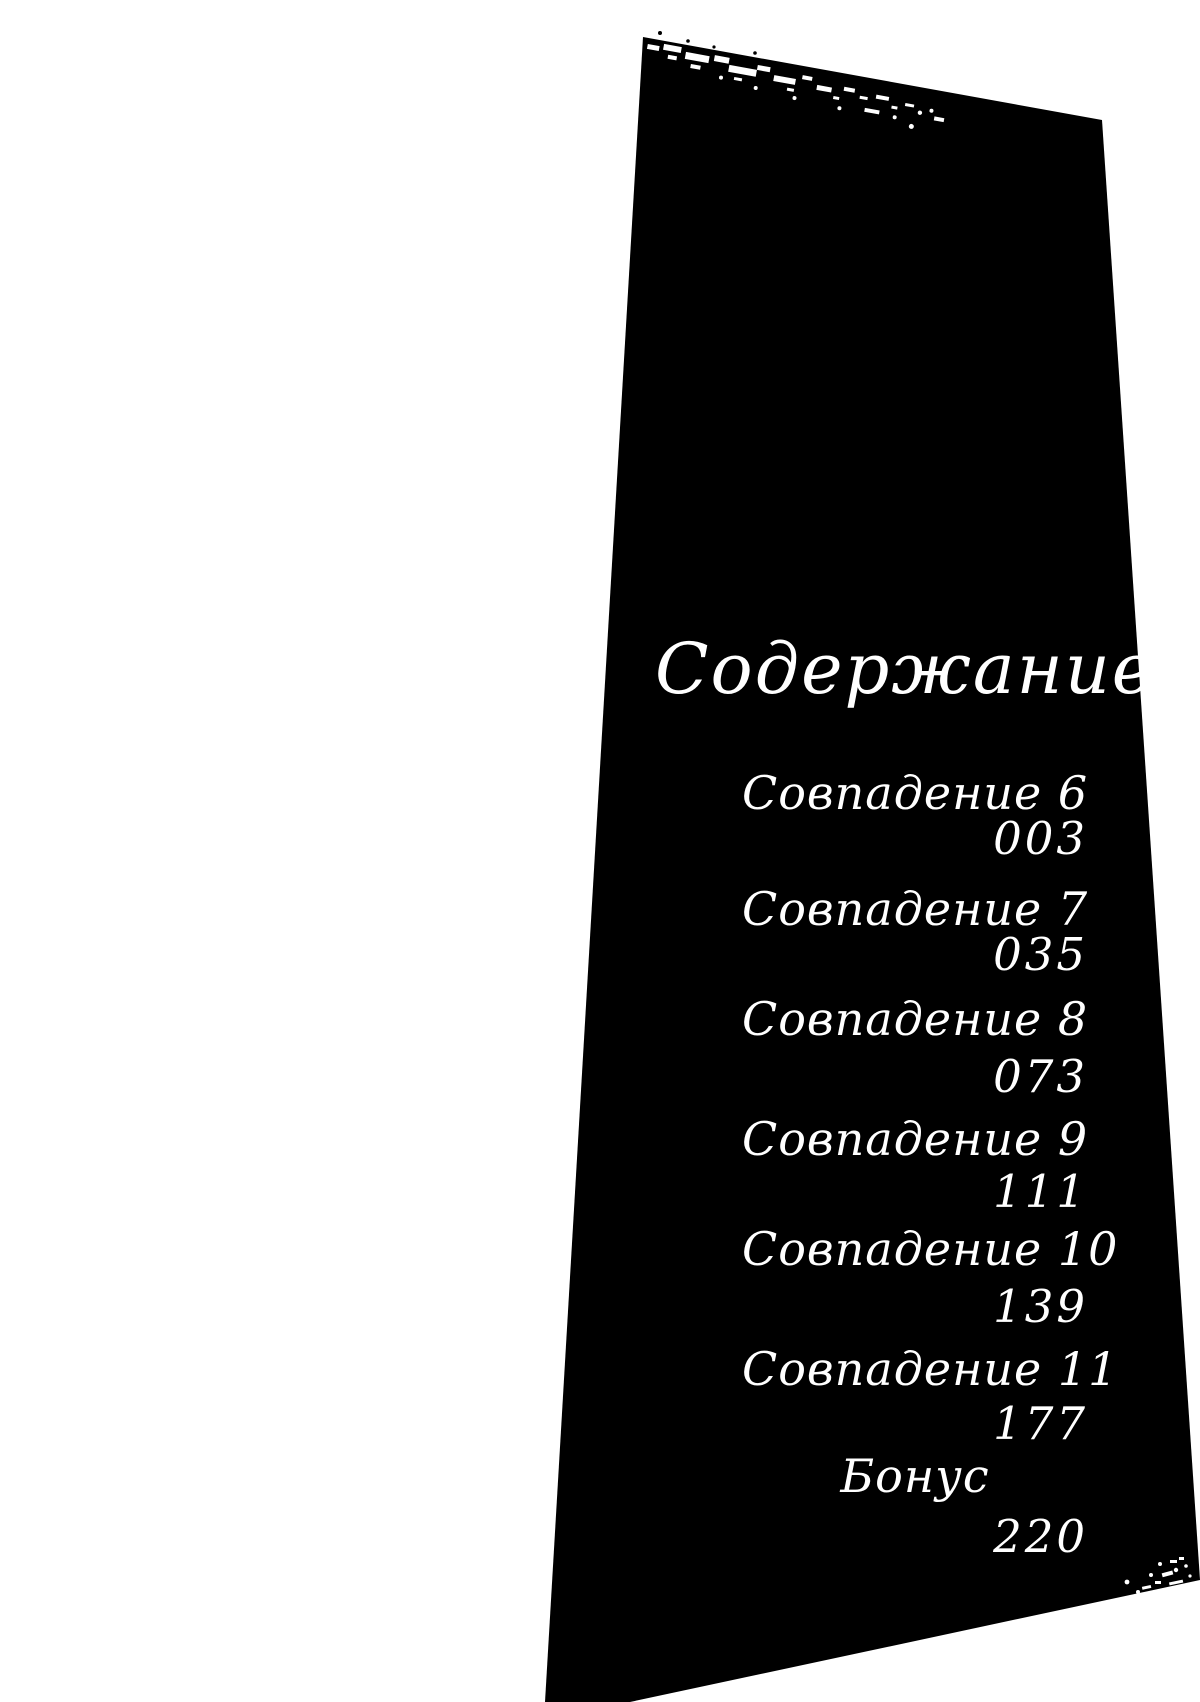  What do you see at coordinates (1040, 954) in the screenshot?
I see `toc-page-number: 035` at bounding box center [1040, 954].